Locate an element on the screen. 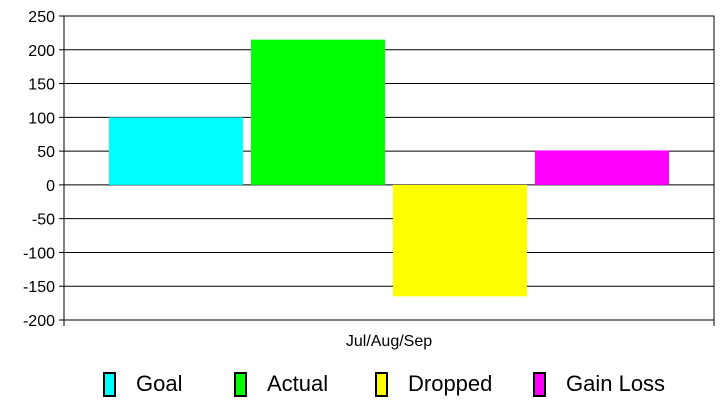 The image size is (721, 402). y-tick-label: 0 is located at coordinates (50, 186).